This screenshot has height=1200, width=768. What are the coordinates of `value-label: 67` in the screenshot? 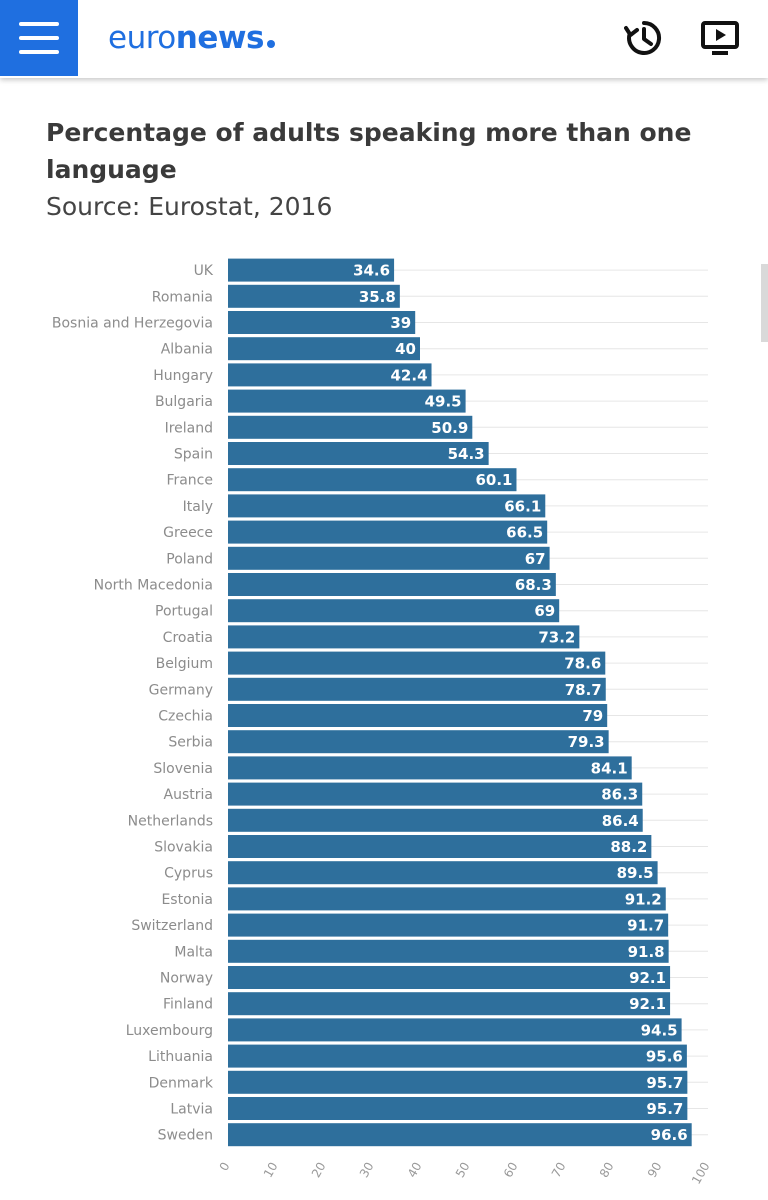 It's located at (535, 559).